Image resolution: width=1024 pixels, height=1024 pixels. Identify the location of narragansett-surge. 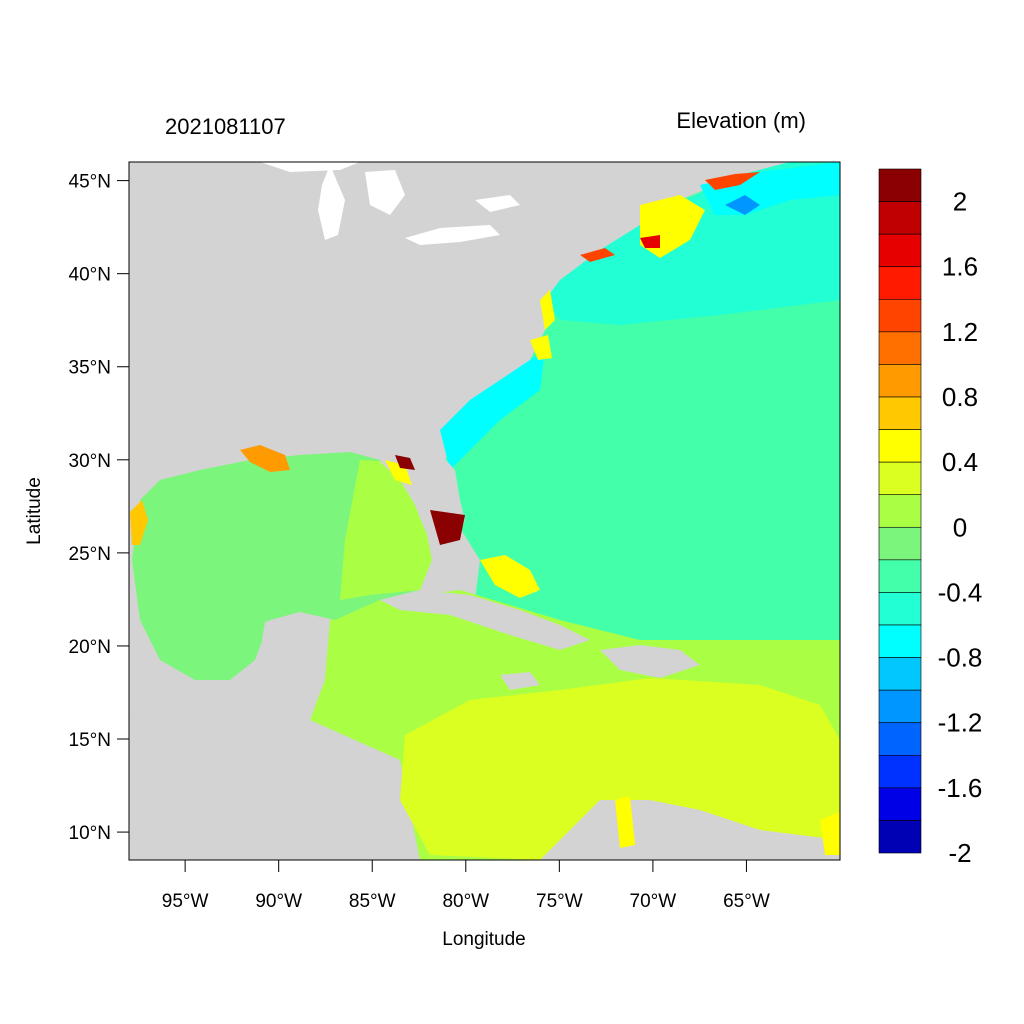
(650, 241).